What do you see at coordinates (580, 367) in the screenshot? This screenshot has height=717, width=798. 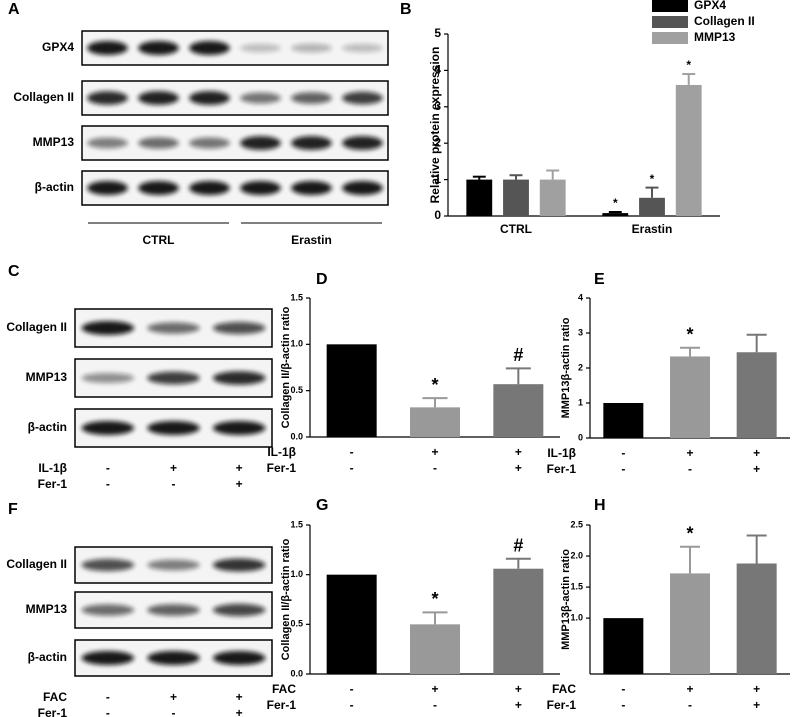 I see `y-tick-label: 2` at bounding box center [580, 367].